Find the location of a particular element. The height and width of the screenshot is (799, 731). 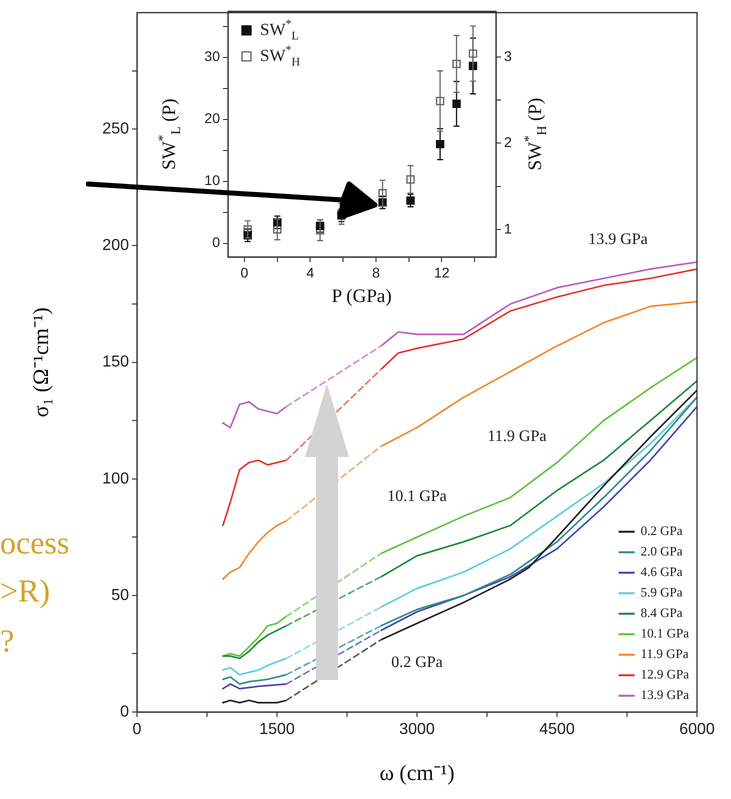

legend-label: 10.1 GPa is located at coordinates (665, 633).